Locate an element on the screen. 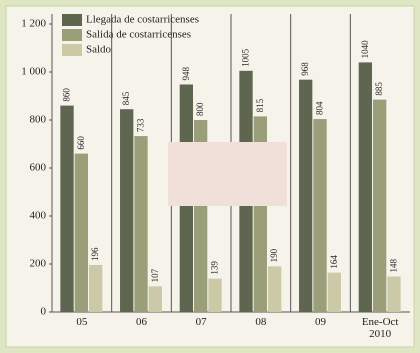 The image size is (420, 353). legend-label: Salida de costarricenses is located at coordinates (138, 35).